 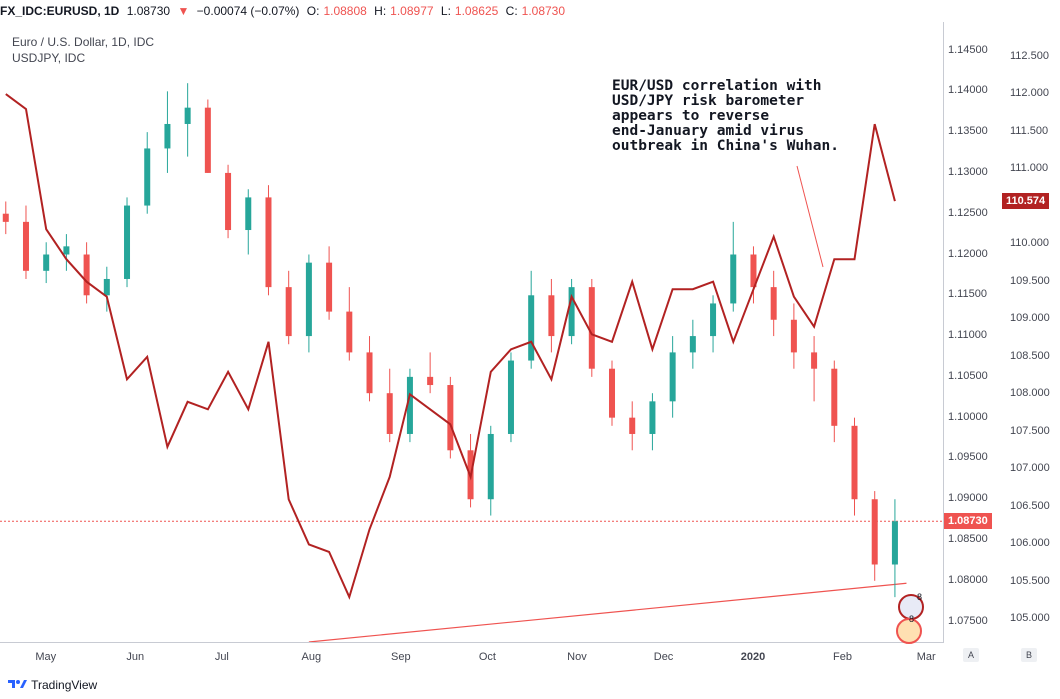 I want to click on eurusd-tick-label: 1.11500, so click(x=967, y=294).